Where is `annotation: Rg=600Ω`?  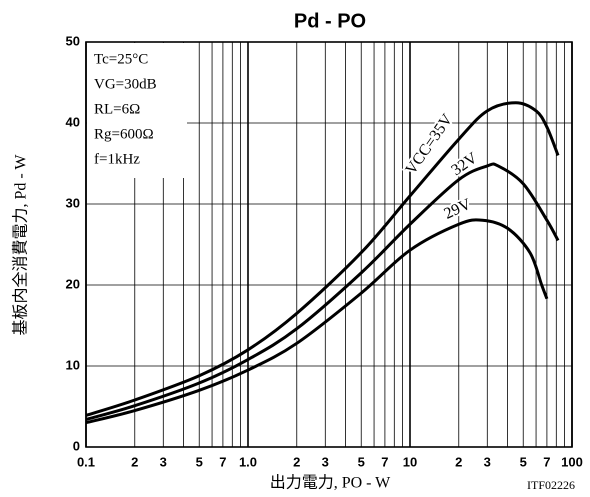
annotation: Rg=600Ω is located at coordinates (124, 134).